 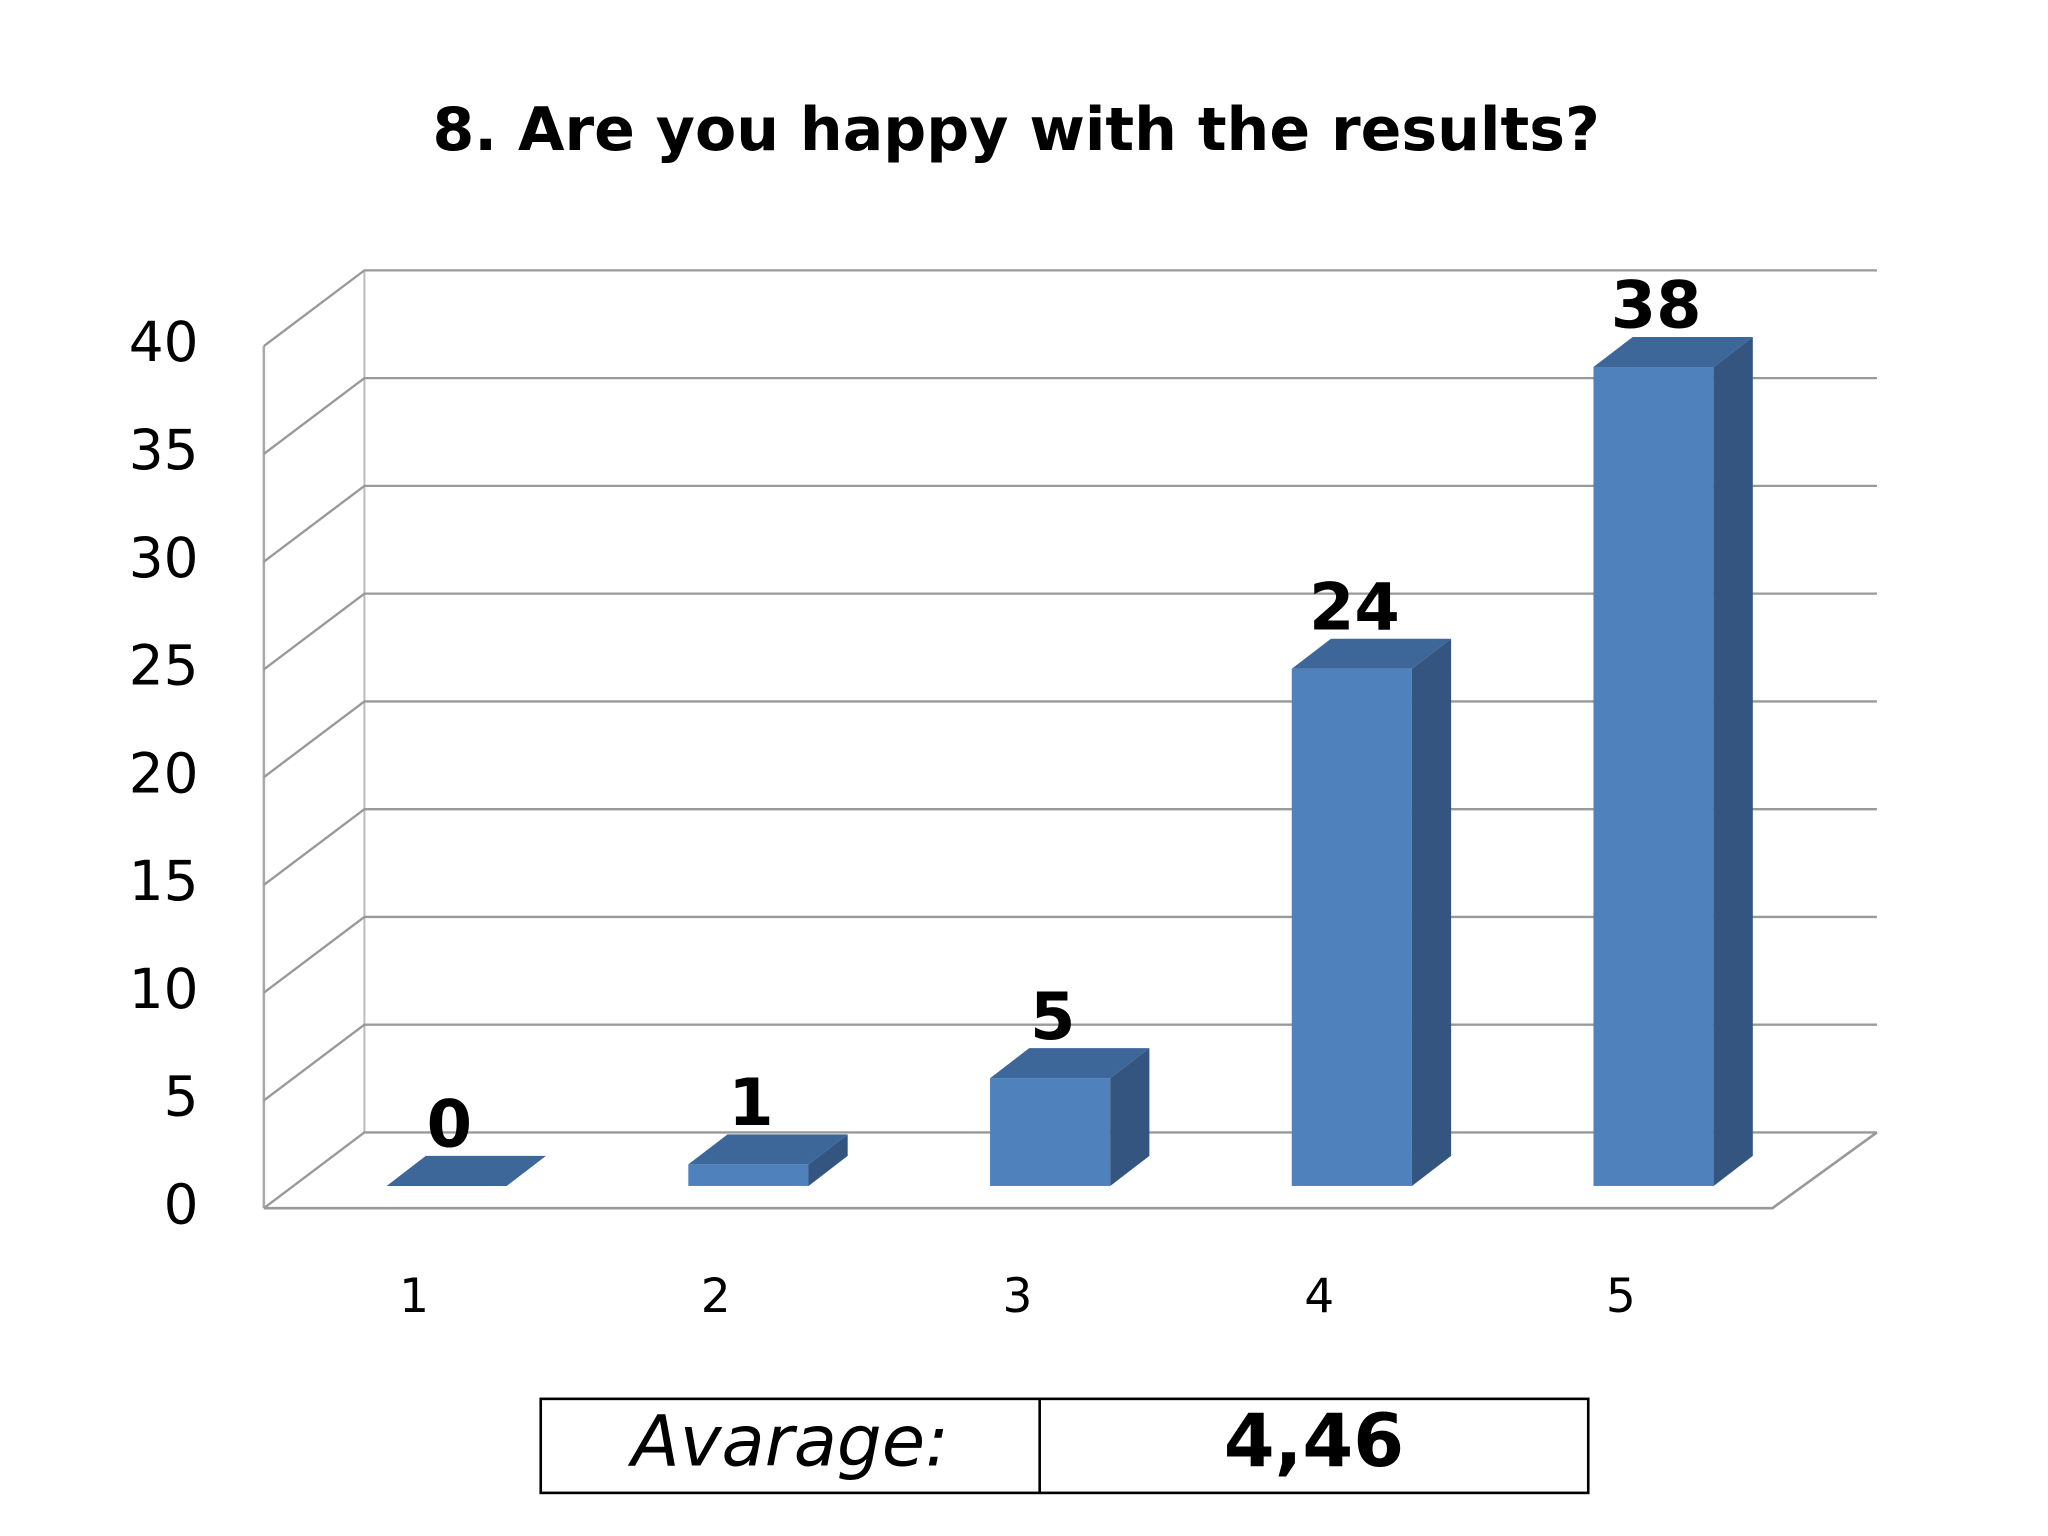 I want to click on y-tick-label: 30, so click(x=164, y=558).